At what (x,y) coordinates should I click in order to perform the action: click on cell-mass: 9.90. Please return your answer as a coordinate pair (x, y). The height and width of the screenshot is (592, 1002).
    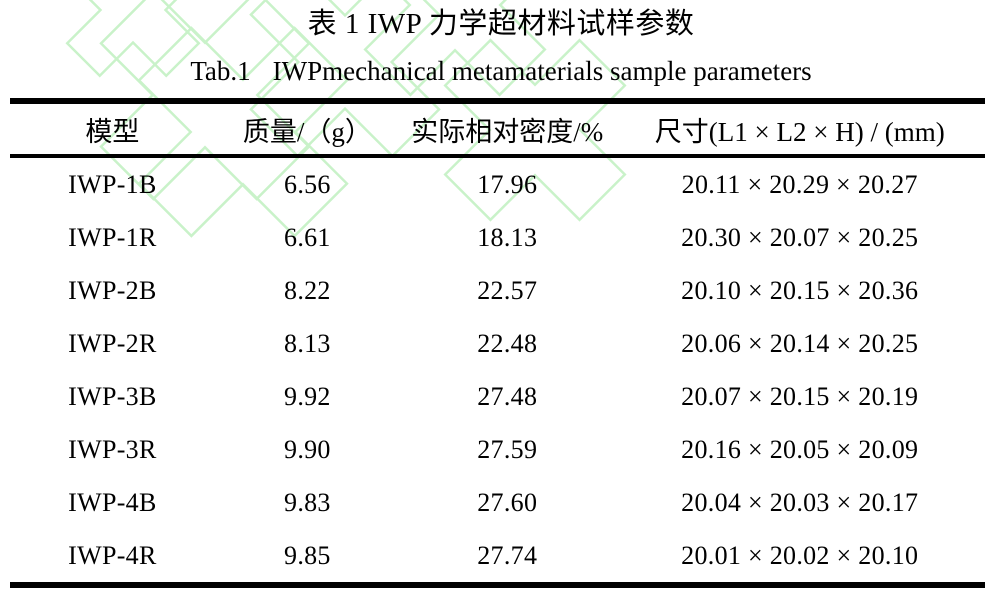
    Looking at the image, I should click on (307, 449).